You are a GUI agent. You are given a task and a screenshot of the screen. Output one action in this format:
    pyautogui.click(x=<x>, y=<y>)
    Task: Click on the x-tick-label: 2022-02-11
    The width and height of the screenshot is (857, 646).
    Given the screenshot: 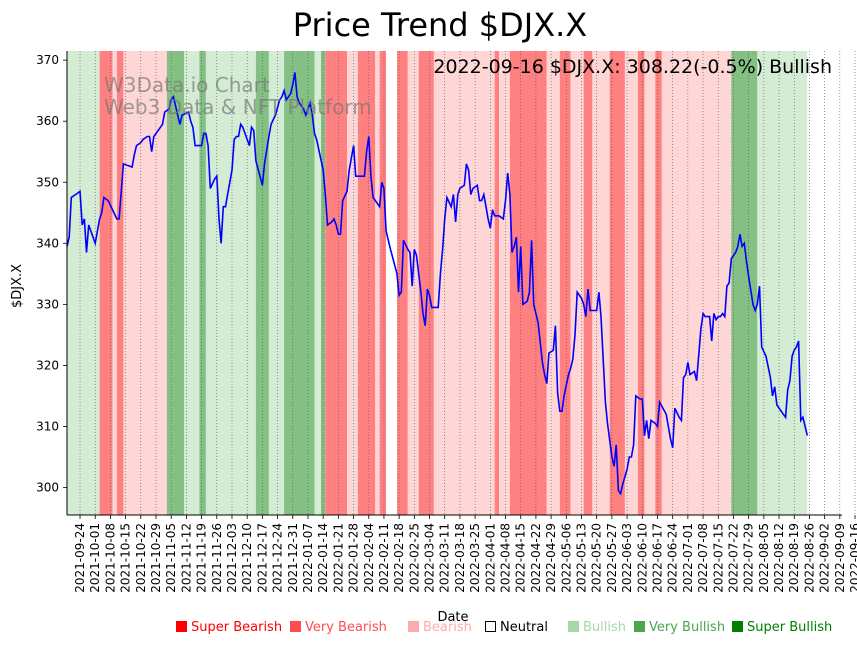 What is the action you would take?
    pyautogui.click(x=384, y=558)
    